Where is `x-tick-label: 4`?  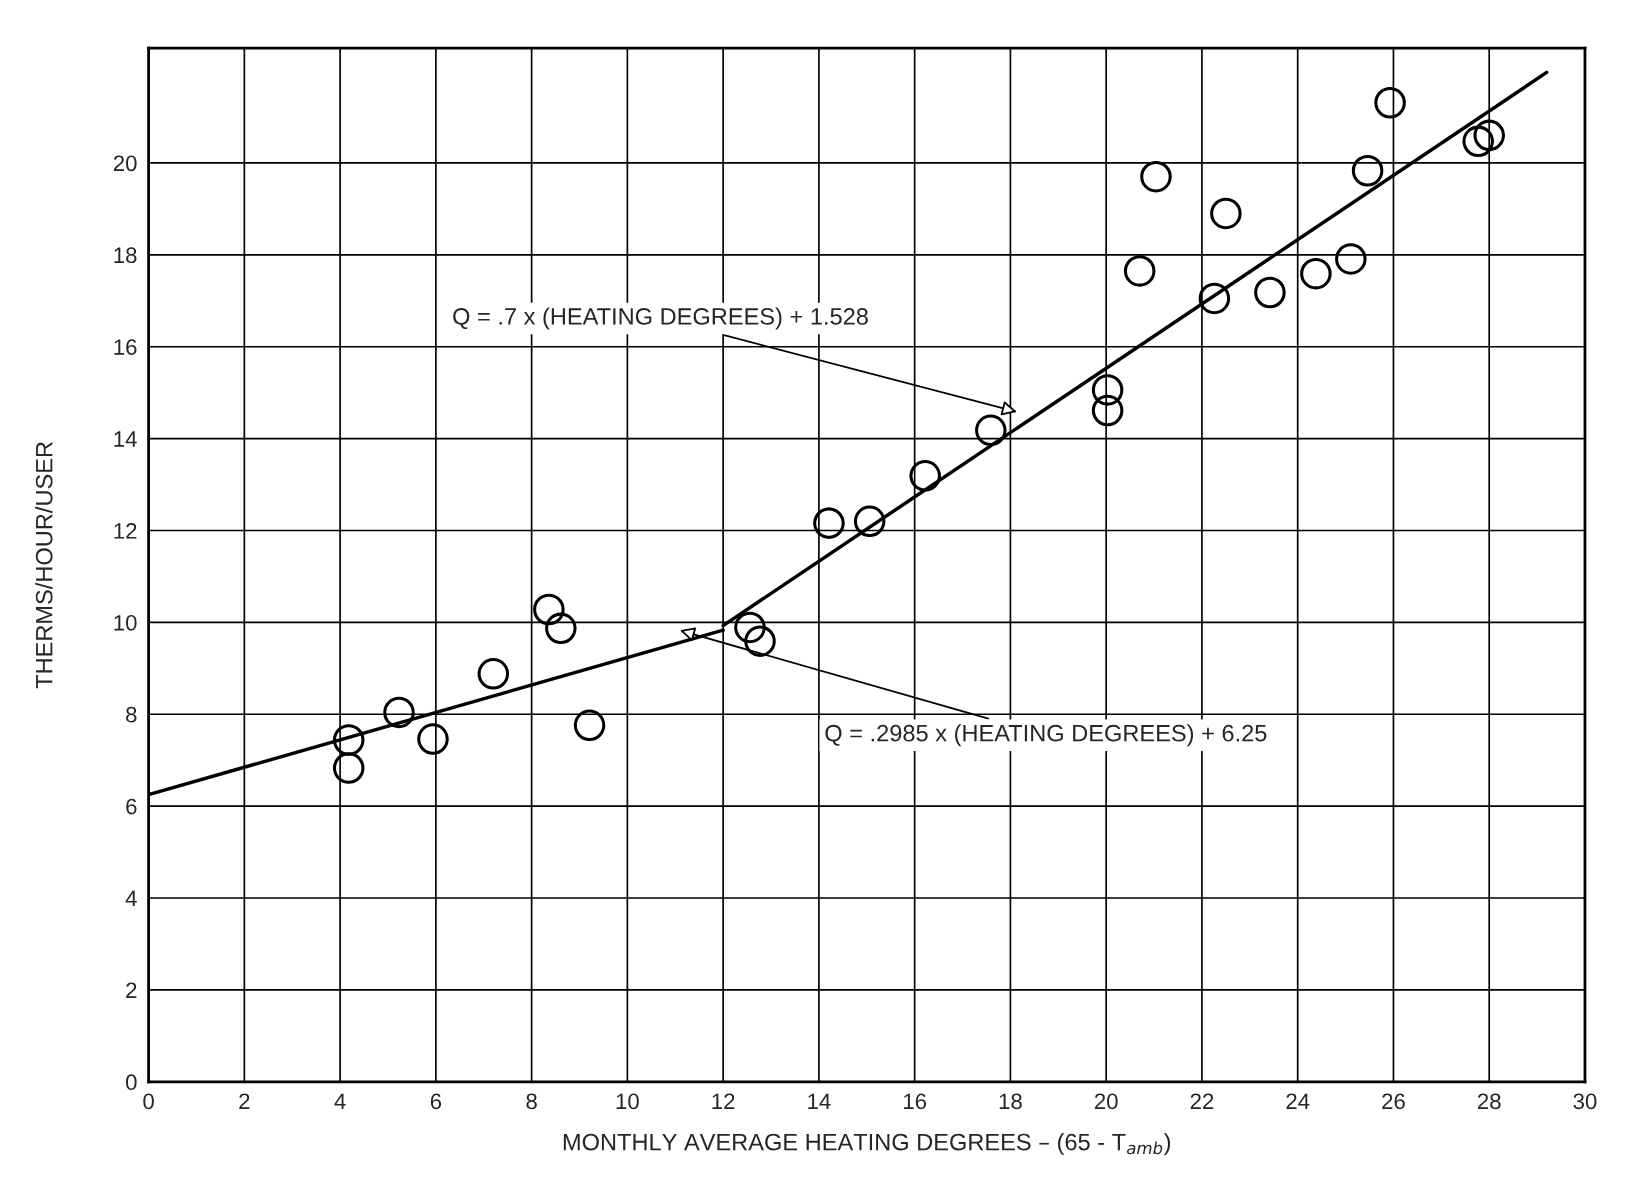
x-tick-label: 4 is located at coordinates (340, 1101).